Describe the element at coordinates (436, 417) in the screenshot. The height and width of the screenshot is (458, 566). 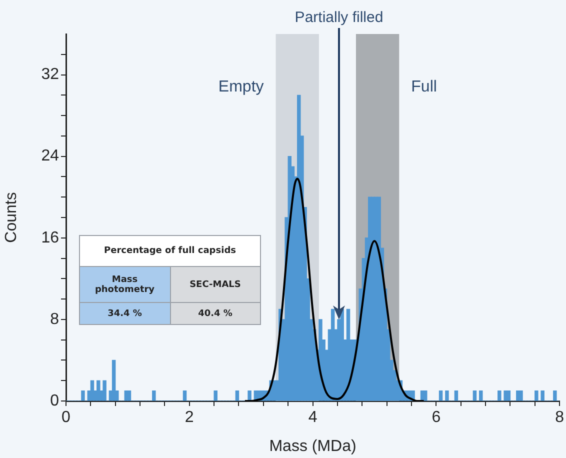
I see `x-tick-label: 6` at that location.